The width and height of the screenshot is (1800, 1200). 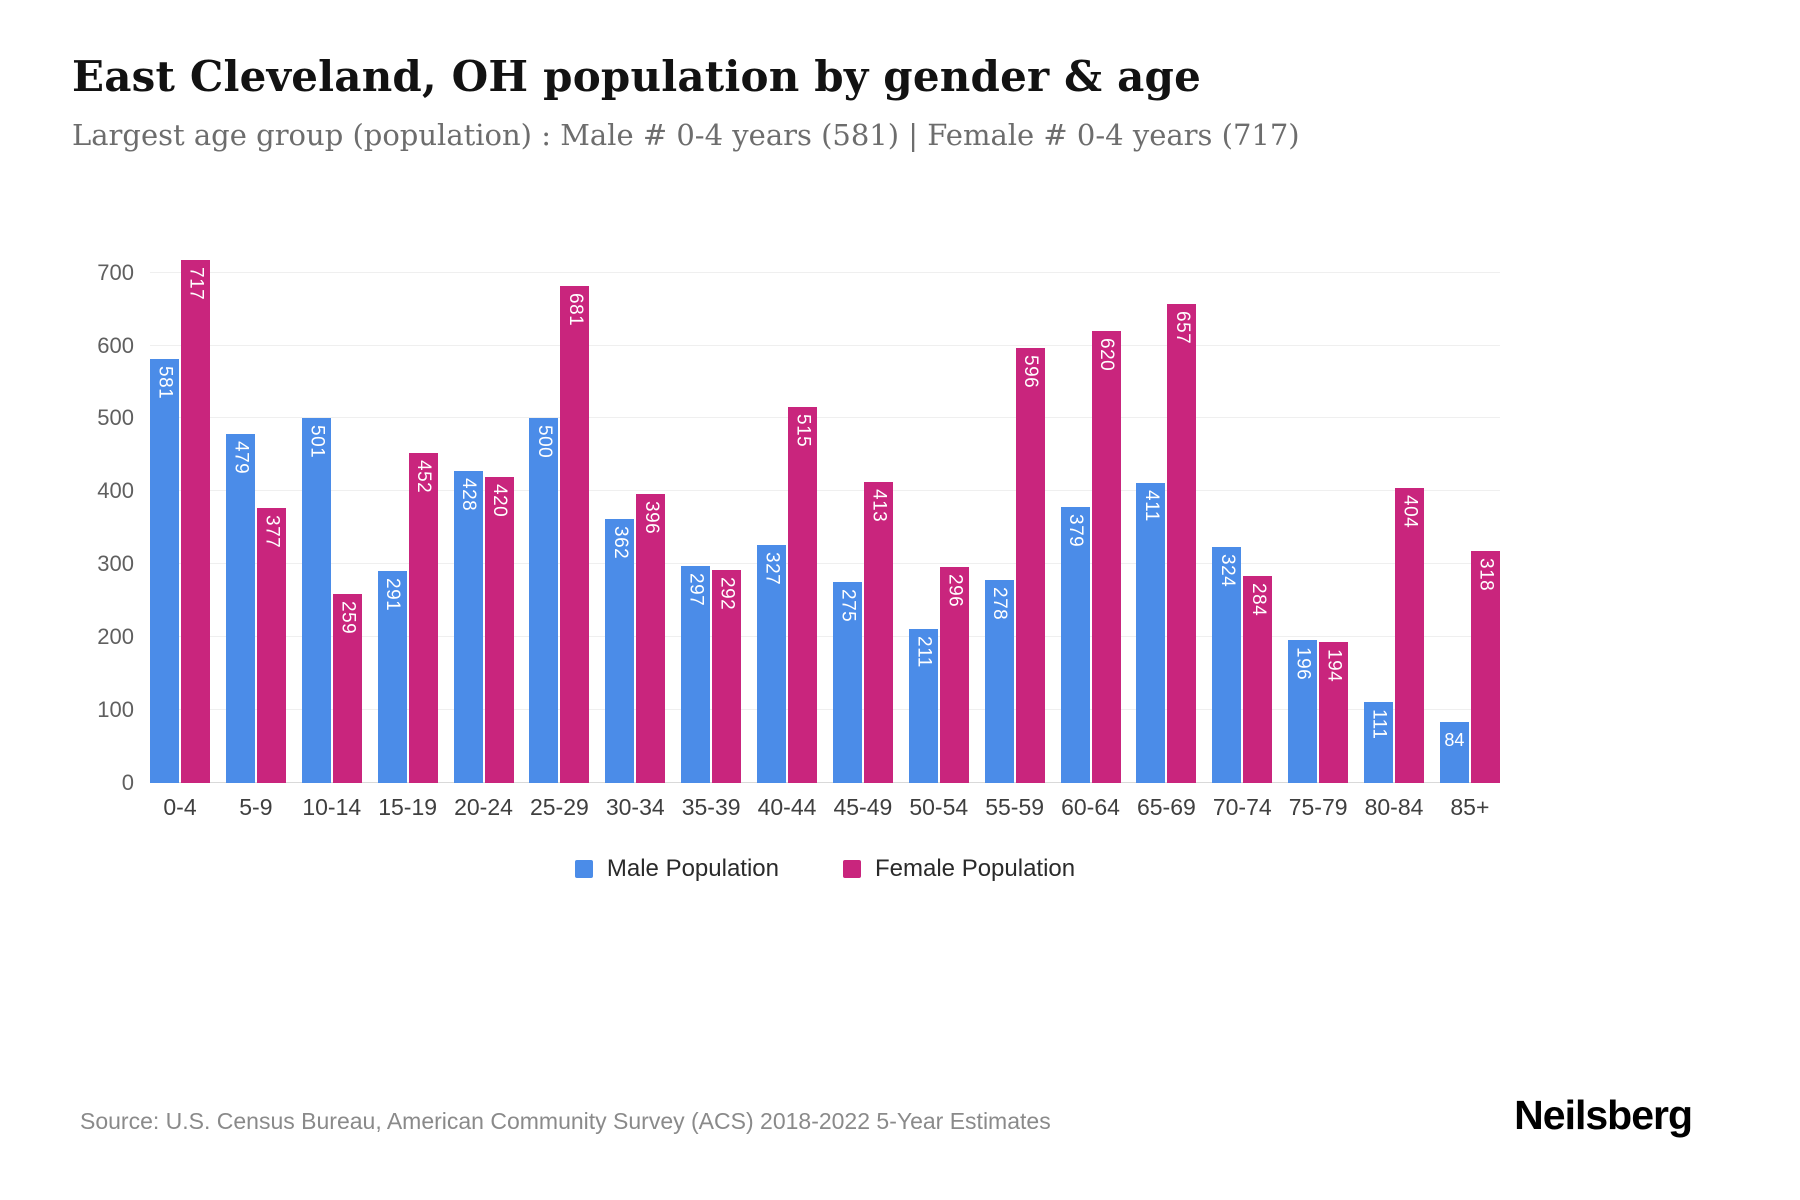 I want to click on bar-male-65-69: 411, so click(x=1151, y=633).